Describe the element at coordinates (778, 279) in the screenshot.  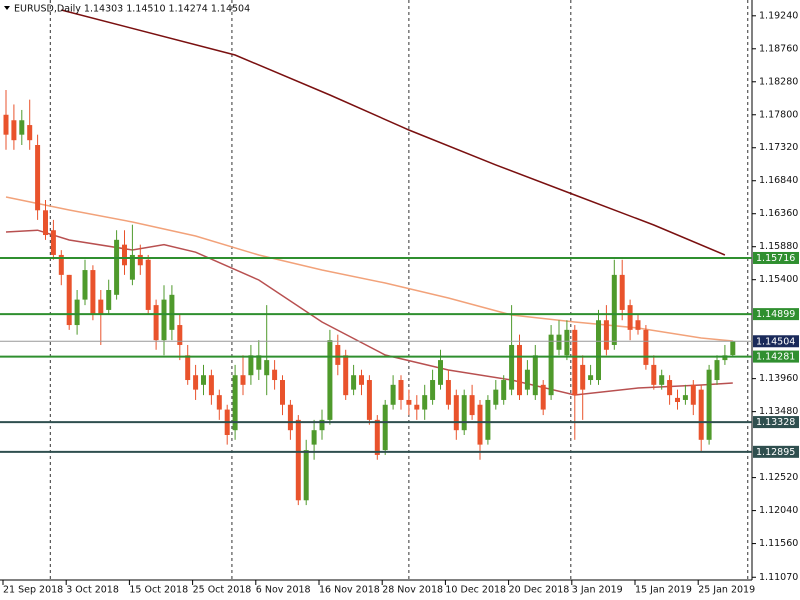
I see `y-tick-label: 1.15400` at that location.